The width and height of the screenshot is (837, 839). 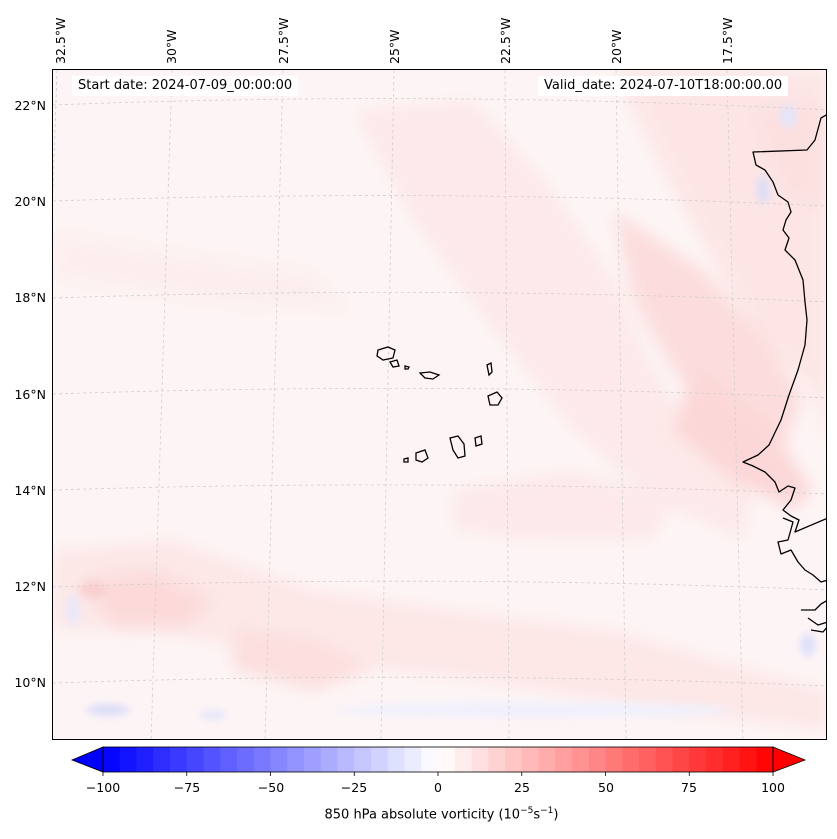 What do you see at coordinates (457, 447) in the screenshot?
I see `island-santiago` at bounding box center [457, 447].